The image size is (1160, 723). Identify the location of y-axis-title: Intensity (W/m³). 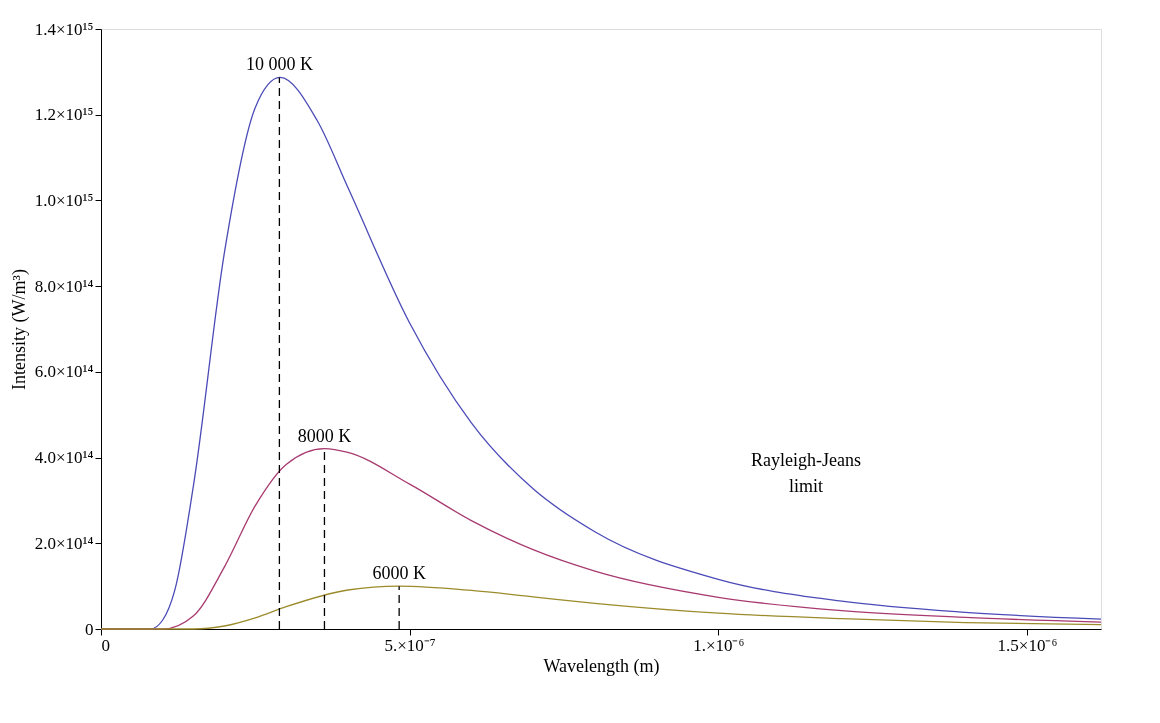
(19, 329).